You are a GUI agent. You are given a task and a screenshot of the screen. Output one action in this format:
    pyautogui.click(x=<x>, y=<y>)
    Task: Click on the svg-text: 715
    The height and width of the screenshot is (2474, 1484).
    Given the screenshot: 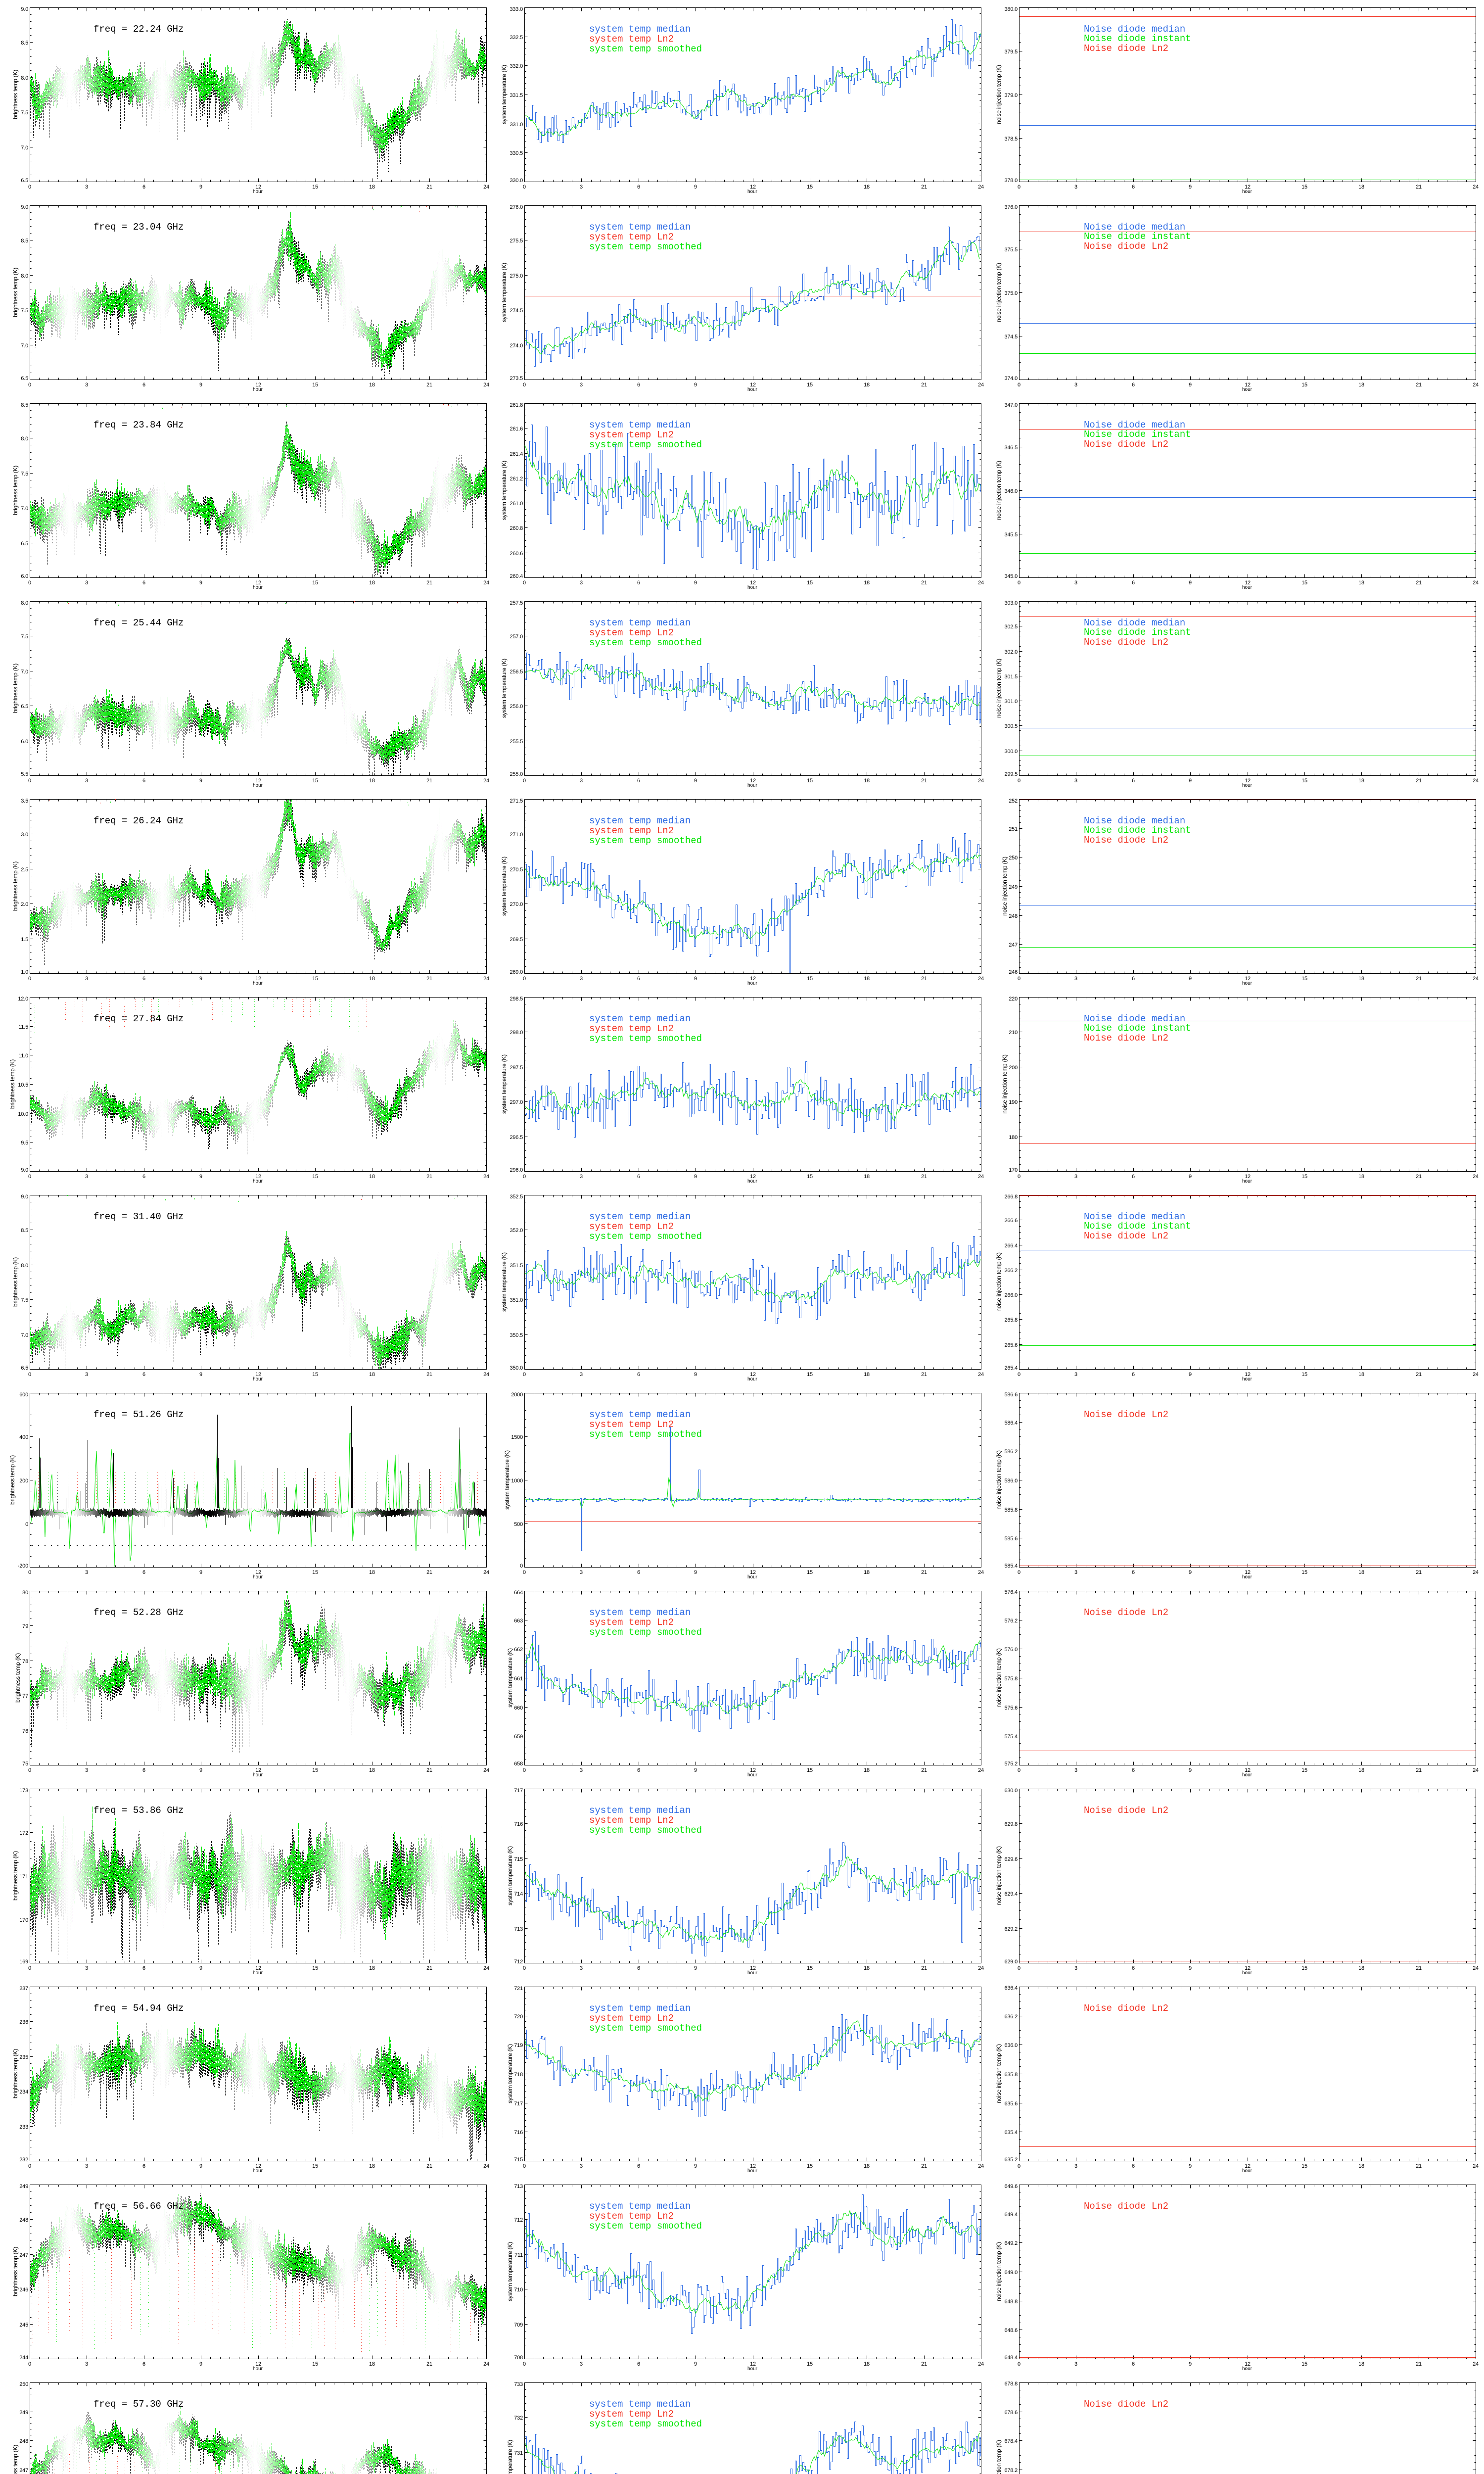 What is the action you would take?
    pyautogui.click(x=518, y=1859)
    